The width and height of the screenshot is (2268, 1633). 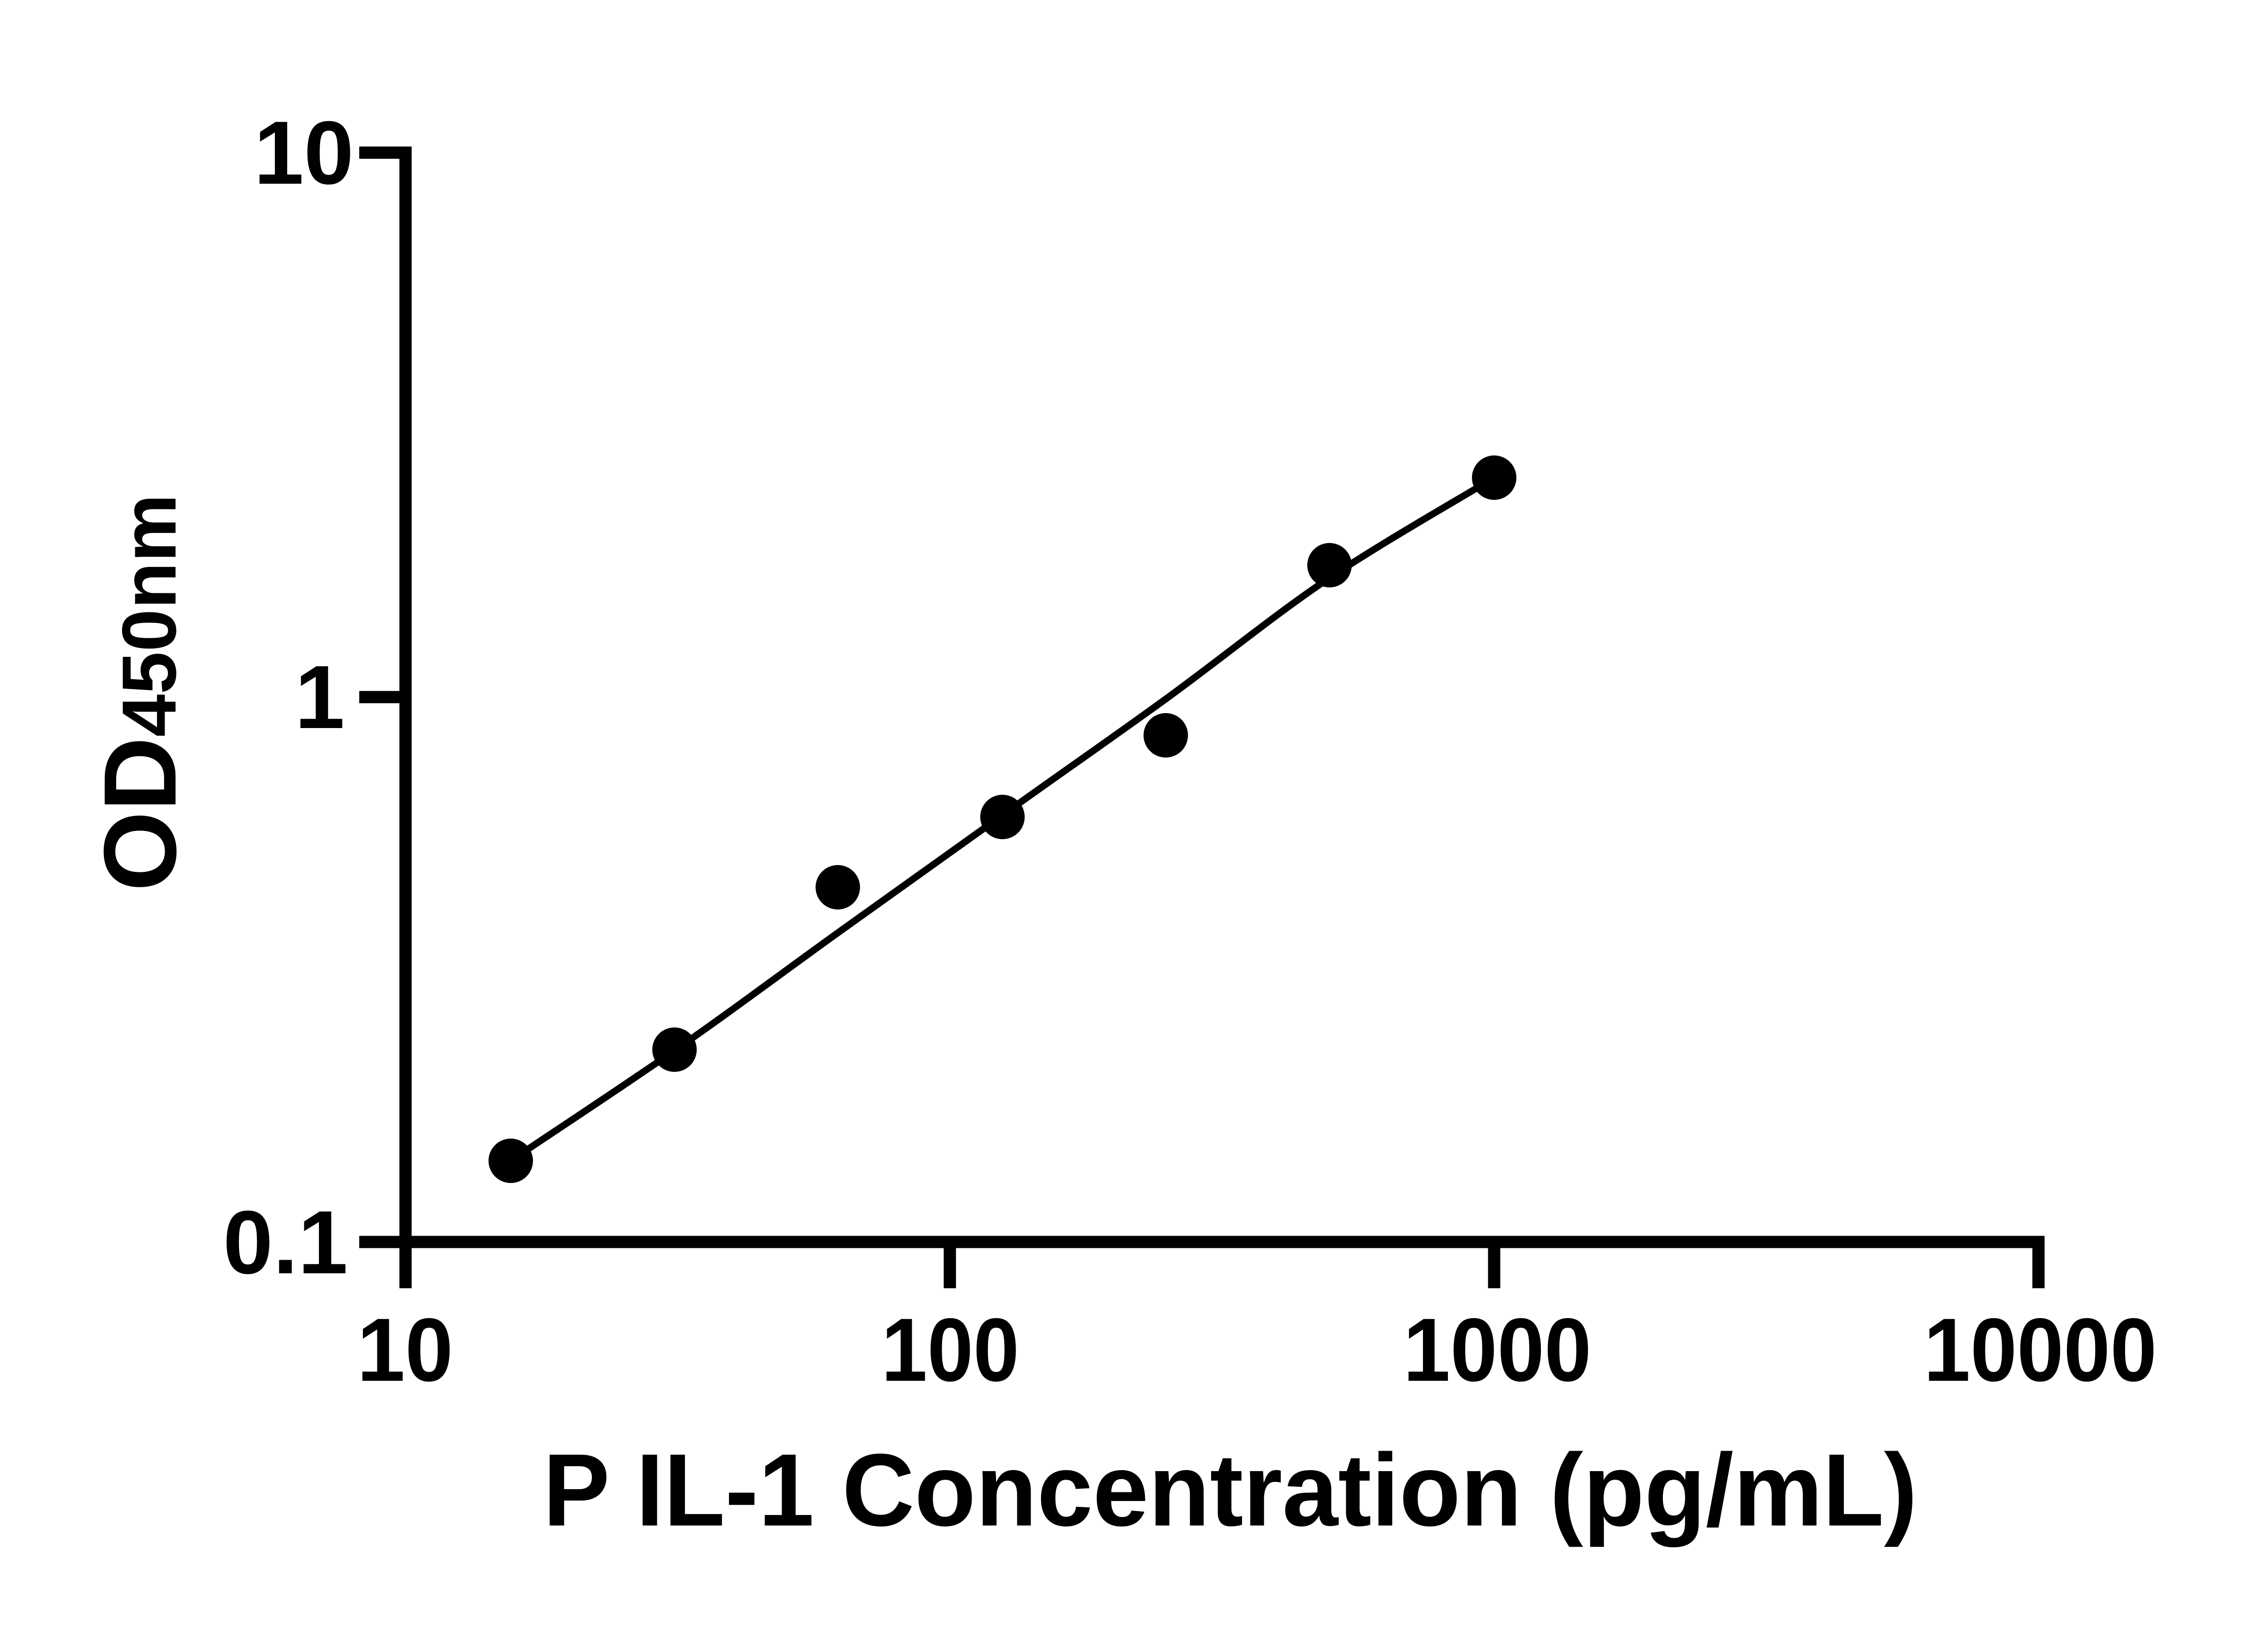 I want to click on svg-text: 0.1, so click(x=285, y=1242).